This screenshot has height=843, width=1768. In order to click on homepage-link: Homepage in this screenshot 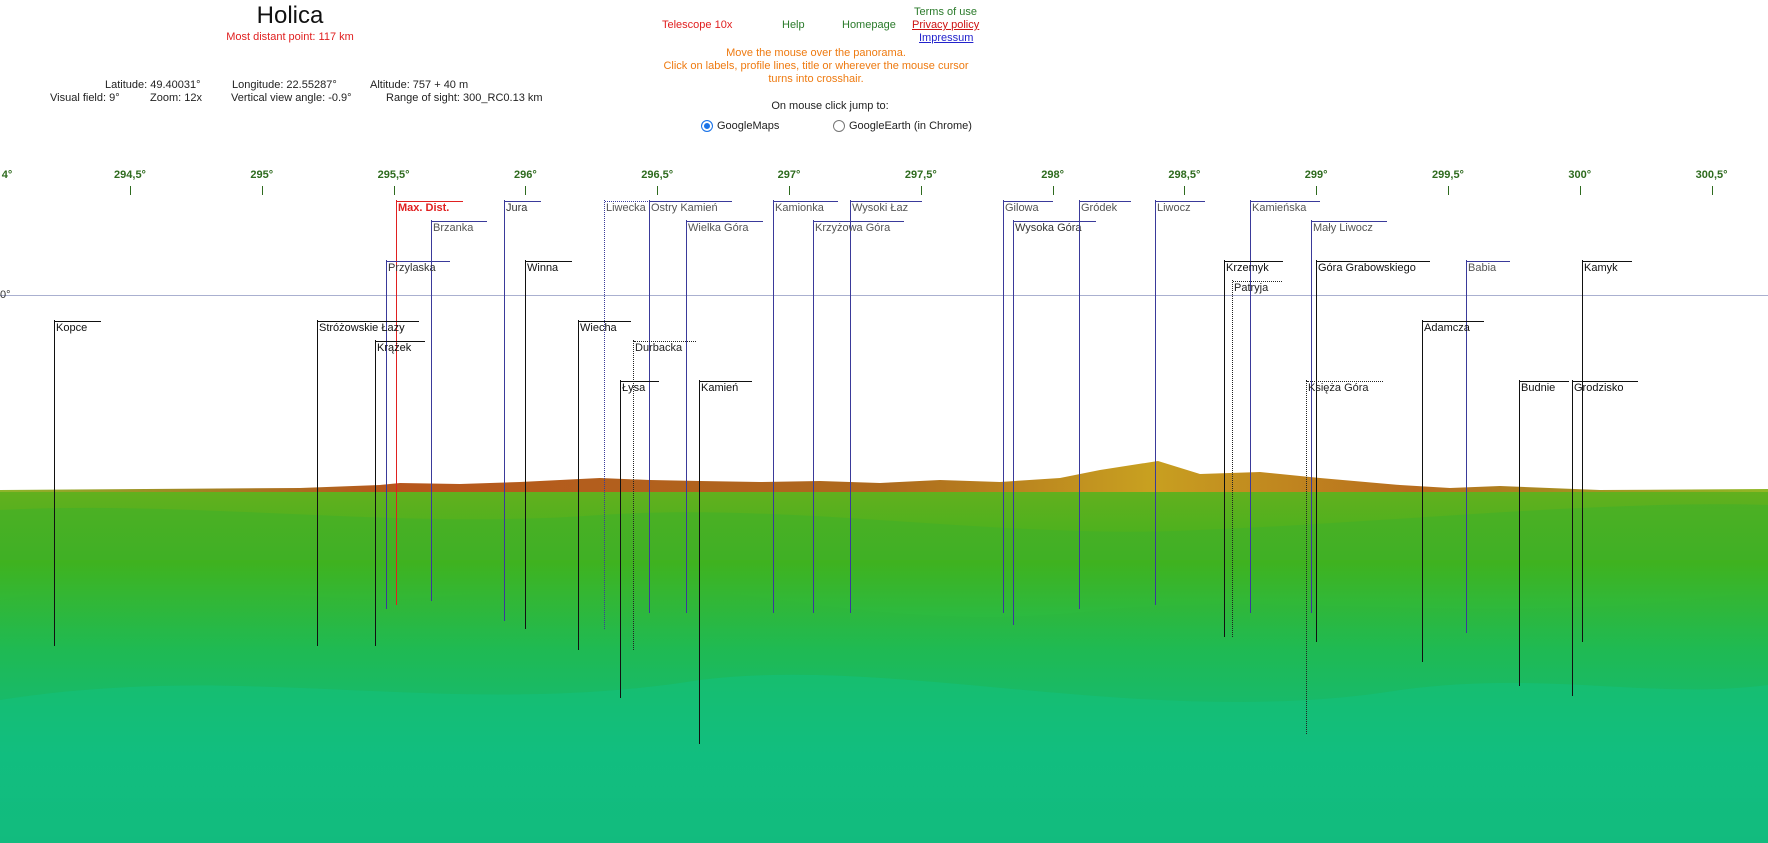, I will do `click(869, 25)`.